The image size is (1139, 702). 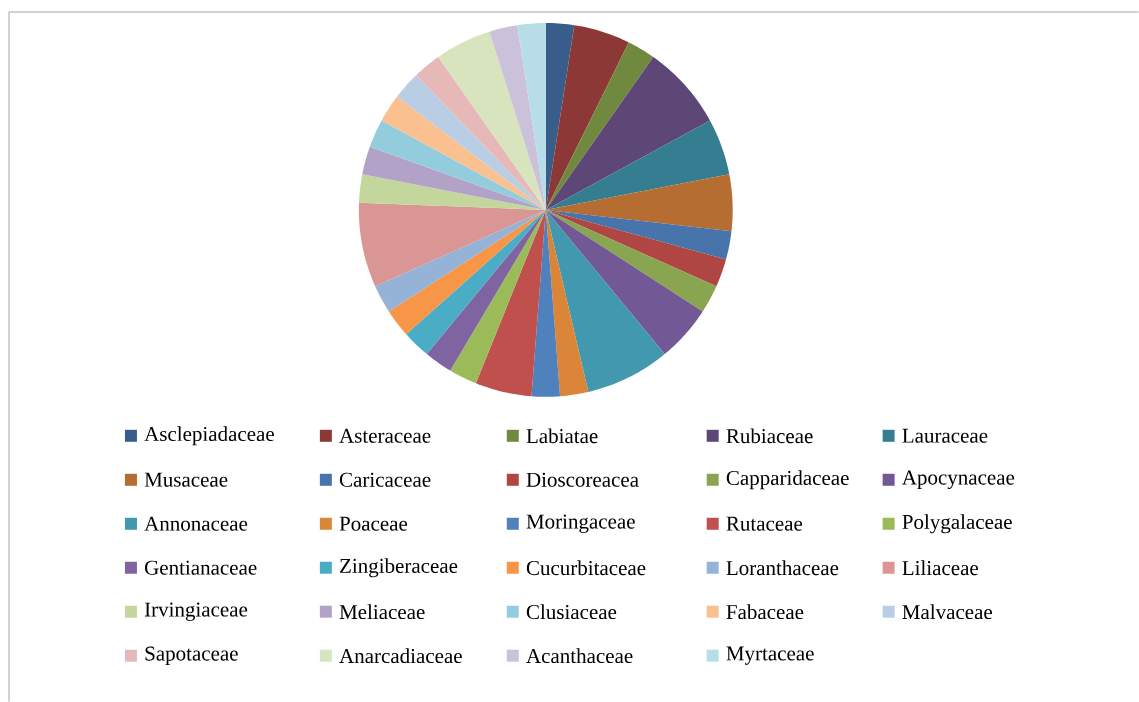 I want to click on legend-label: Moringaceae, so click(x=580, y=523).